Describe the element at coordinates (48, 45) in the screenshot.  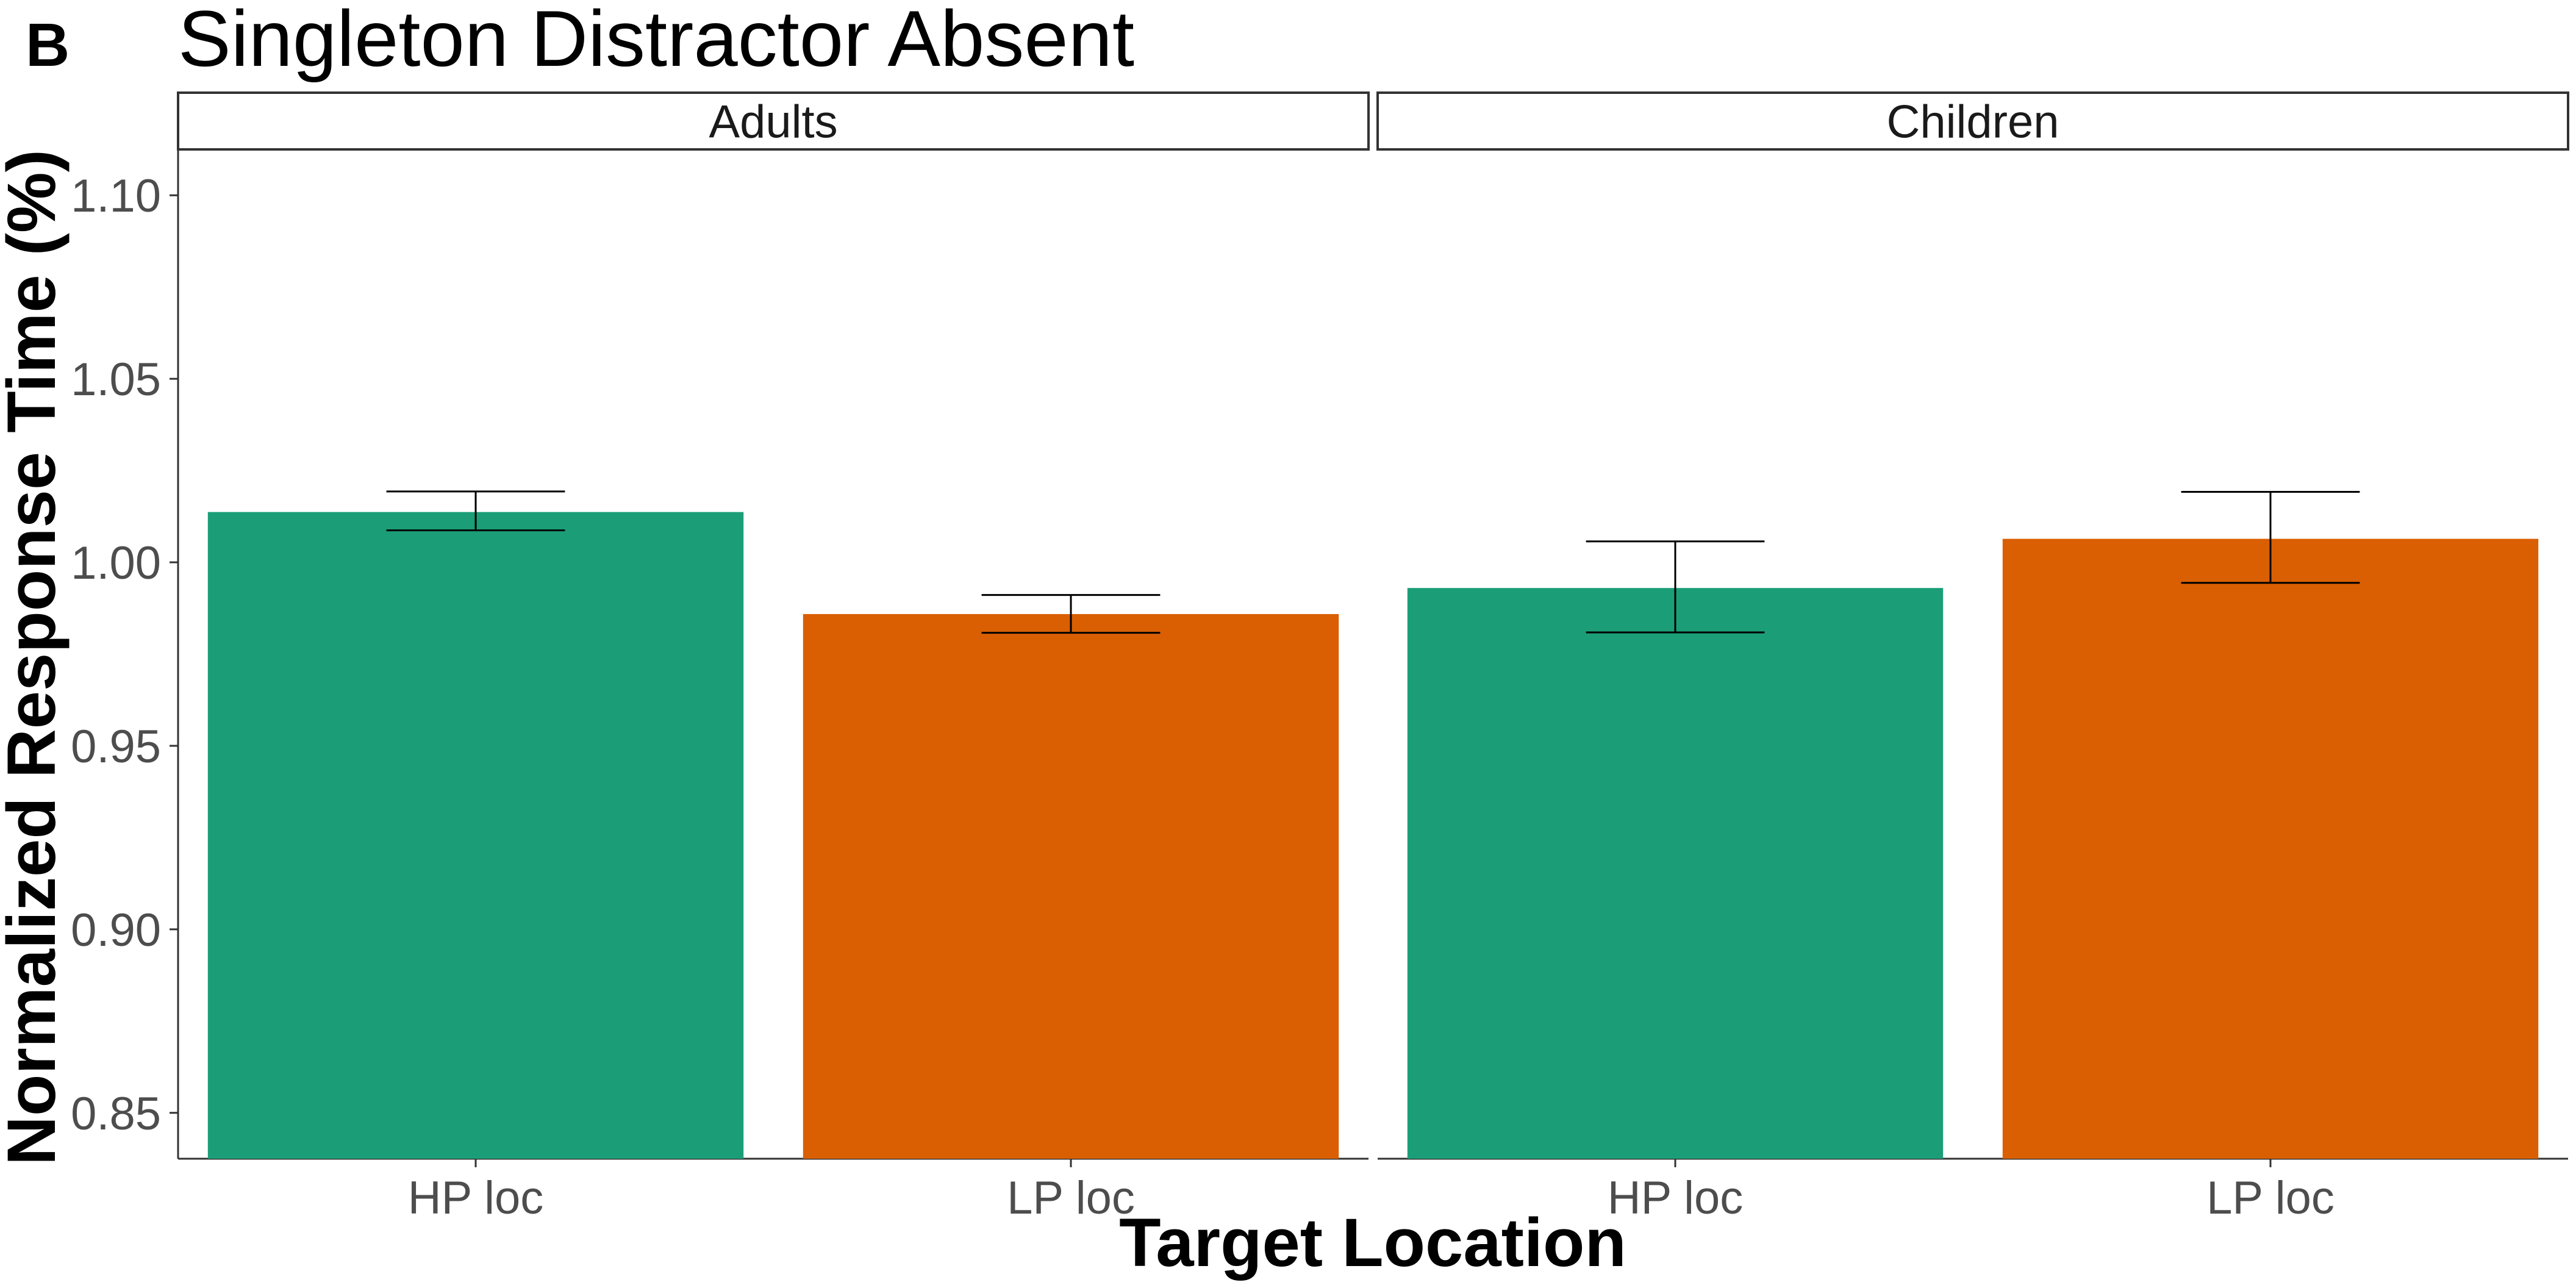
I see `panel-letter: B` at that location.